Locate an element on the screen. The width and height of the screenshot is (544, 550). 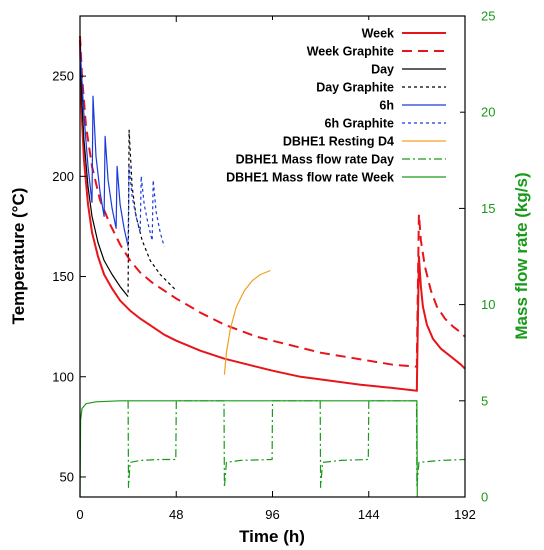
y-tick-label-4: 250 is located at coordinates (63, 76).